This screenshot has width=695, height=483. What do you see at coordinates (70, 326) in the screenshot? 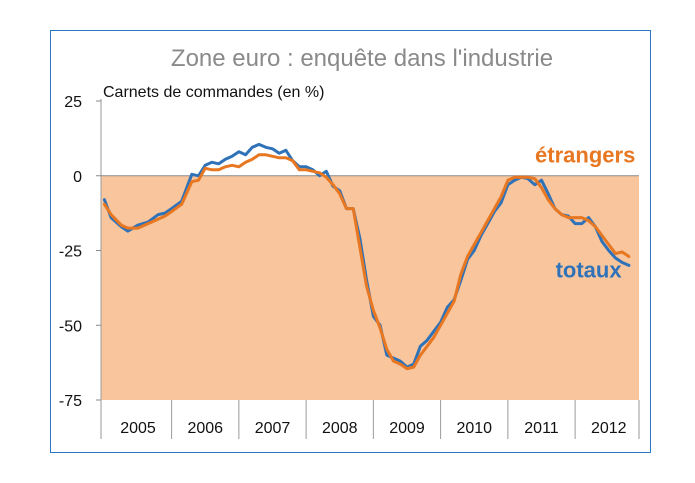
I see `y-tick-label: -50` at bounding box center [70, 326].